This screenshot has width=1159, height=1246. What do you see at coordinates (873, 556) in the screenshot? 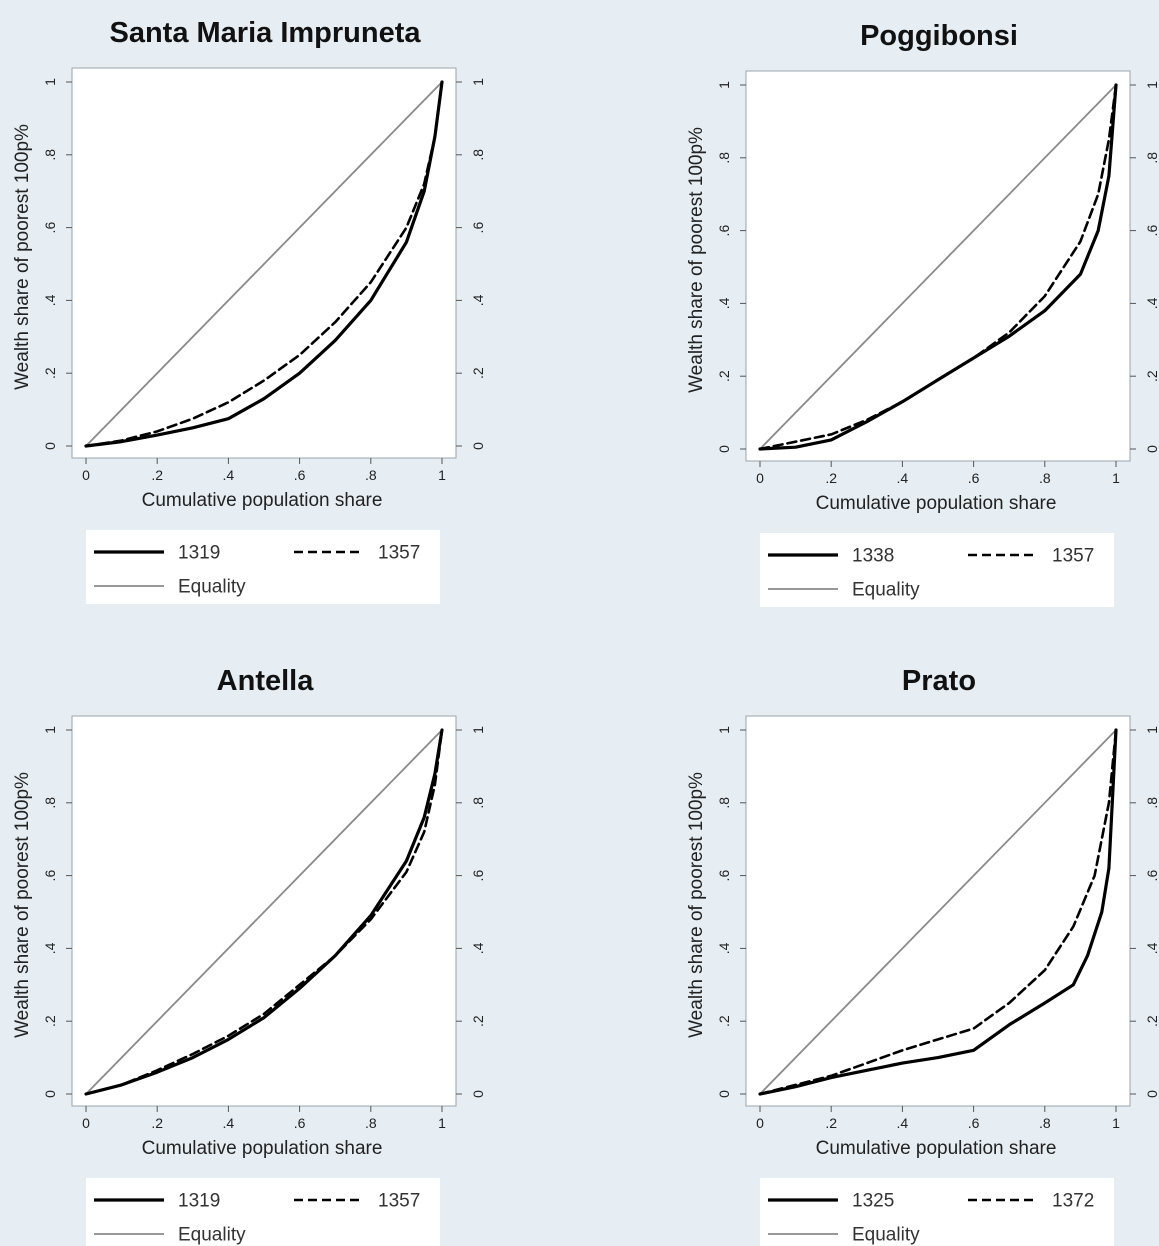
I see `legend-label-1338: 1338` at bounding box center [873, 556].